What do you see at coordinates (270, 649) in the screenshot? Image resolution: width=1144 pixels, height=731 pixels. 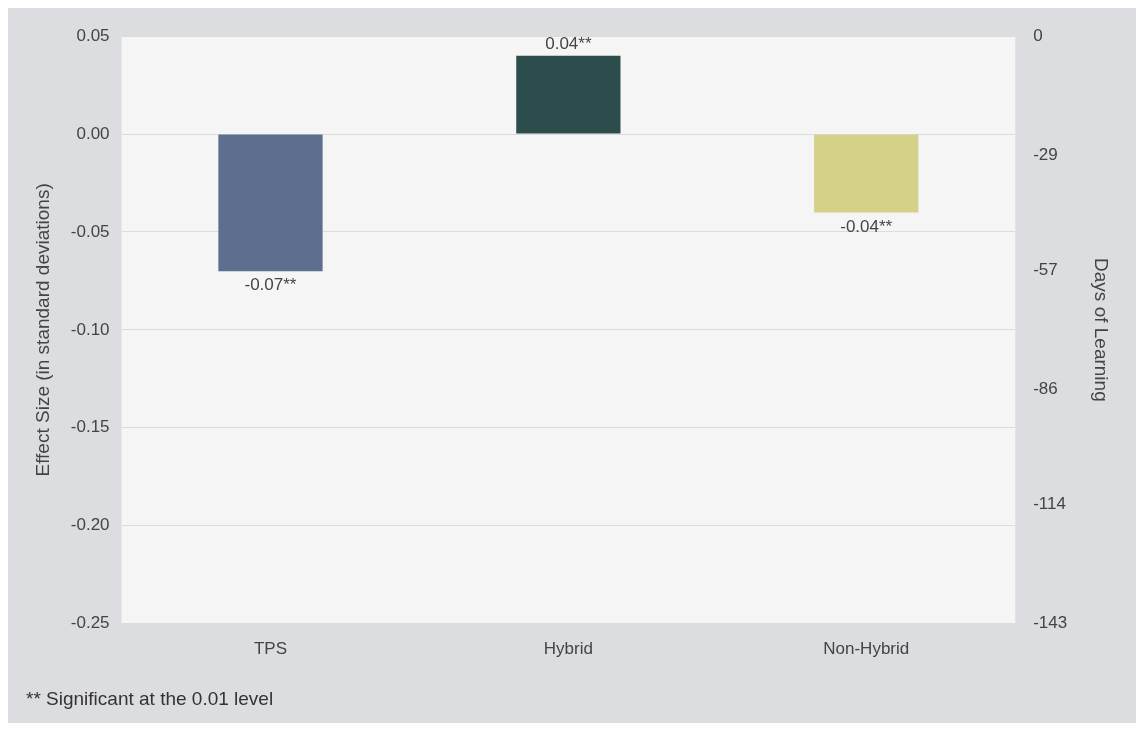 I see `x-tick-label: TPS` at bounding box center [270, 649].